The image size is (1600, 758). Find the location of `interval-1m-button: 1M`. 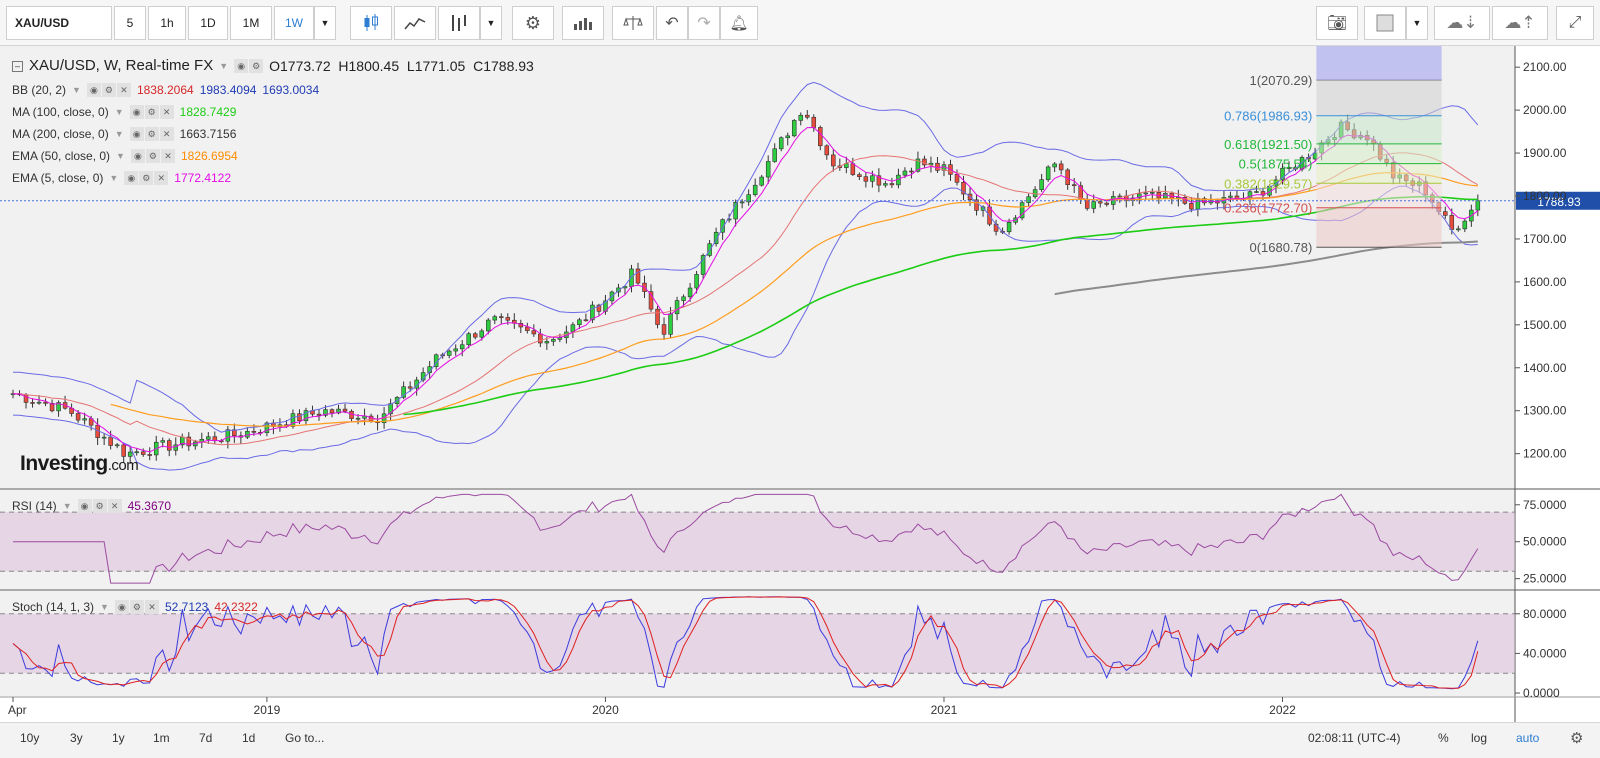

interval-1m-button: 1M is located at coordinates (251, 23).